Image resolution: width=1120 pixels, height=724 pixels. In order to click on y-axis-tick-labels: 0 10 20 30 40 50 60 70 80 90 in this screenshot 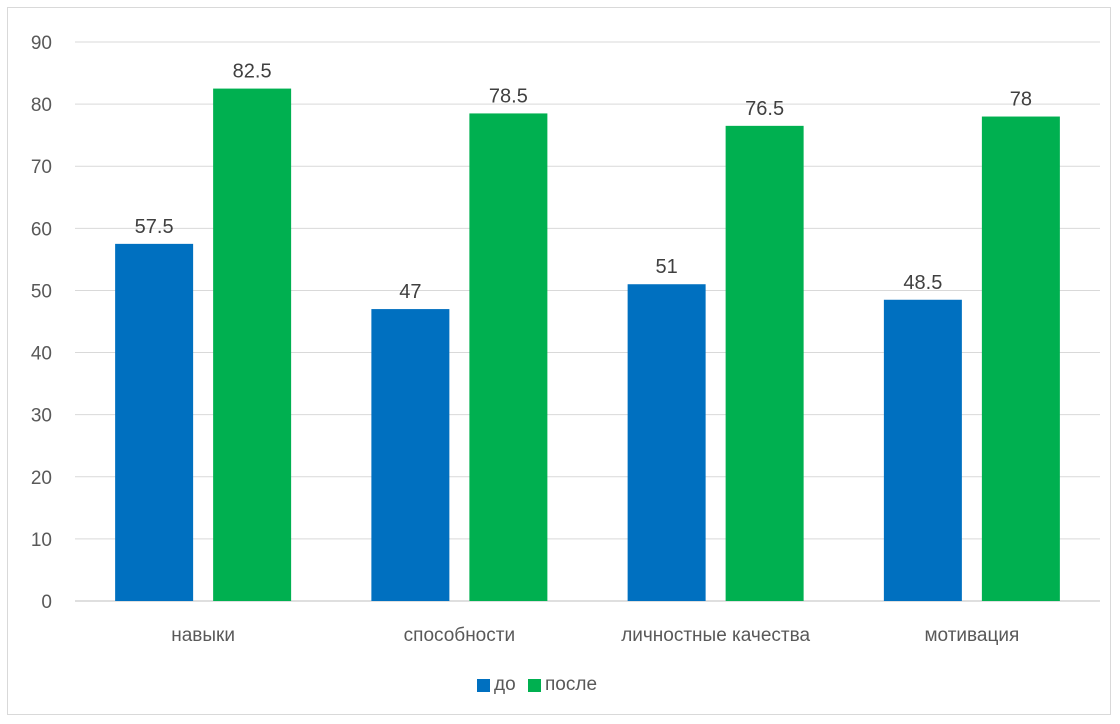, I will do `click(41, 323)`.